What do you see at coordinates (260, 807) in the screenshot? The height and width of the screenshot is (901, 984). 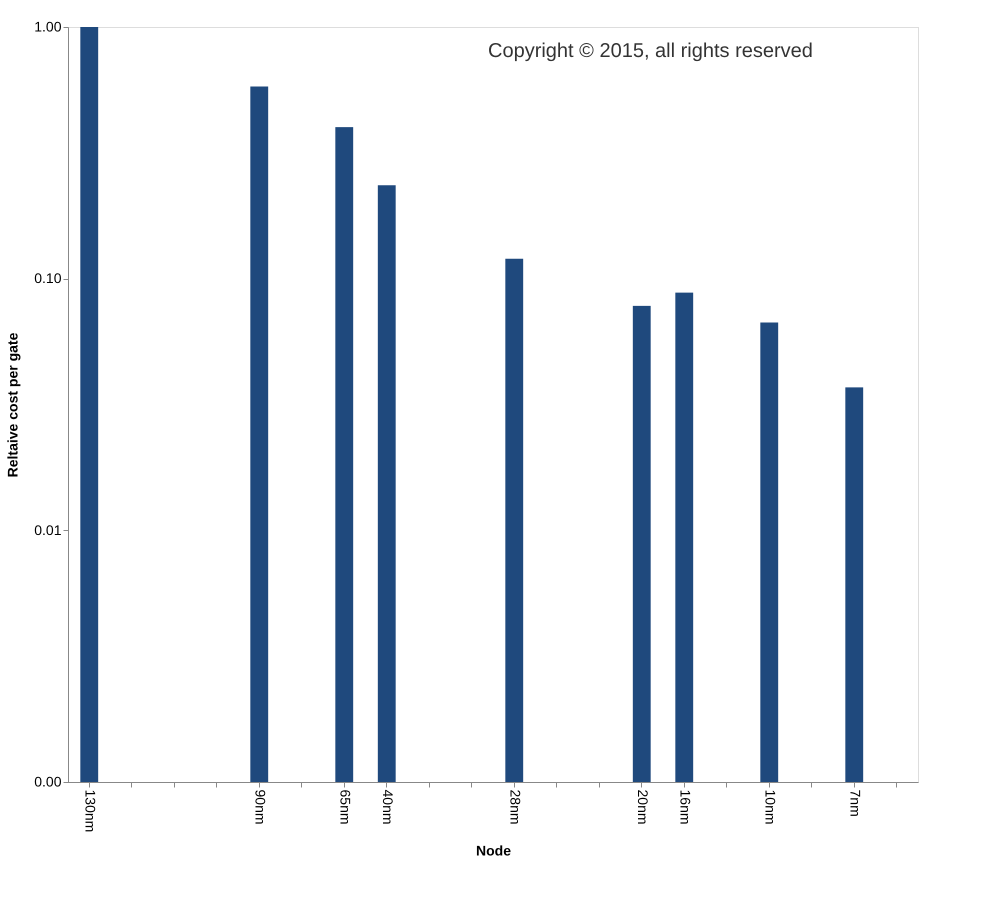 I see `x-tick-label: 90nm` at bounding box center [260, 807].